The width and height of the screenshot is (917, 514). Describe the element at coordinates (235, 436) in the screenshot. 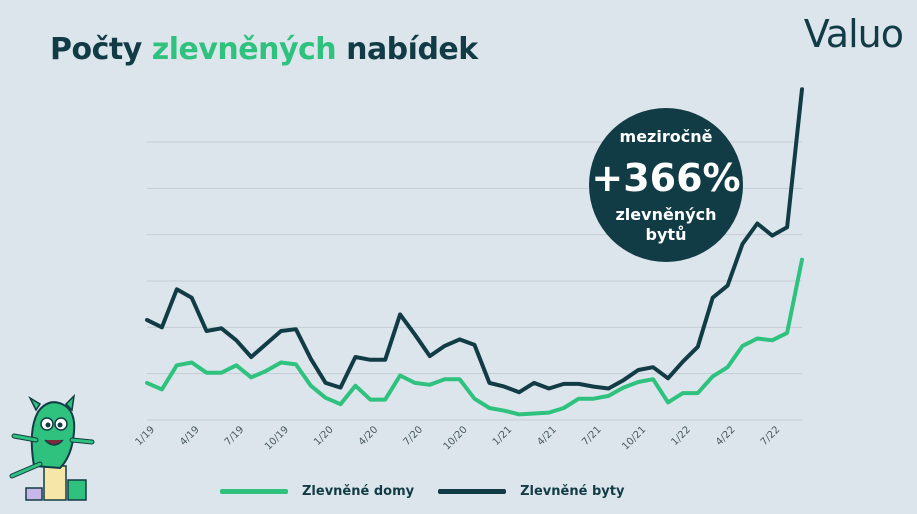

I see `x-tick-label: 7/19` at that location.